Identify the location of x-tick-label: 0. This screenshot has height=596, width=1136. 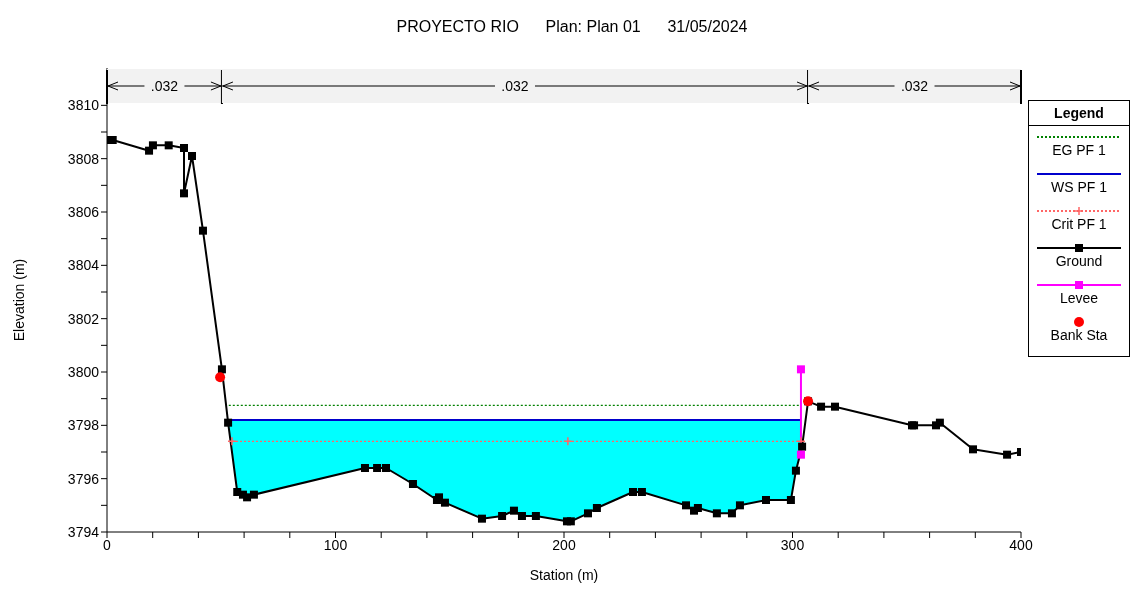
(107, 544).